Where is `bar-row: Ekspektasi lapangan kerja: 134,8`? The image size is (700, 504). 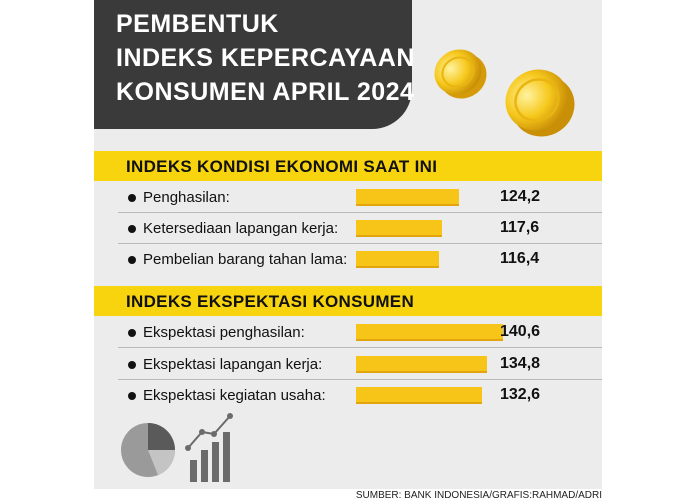 bar-row: Ekspektasi lapangan kerja: 134,8 is located at coordinates (360, 365).